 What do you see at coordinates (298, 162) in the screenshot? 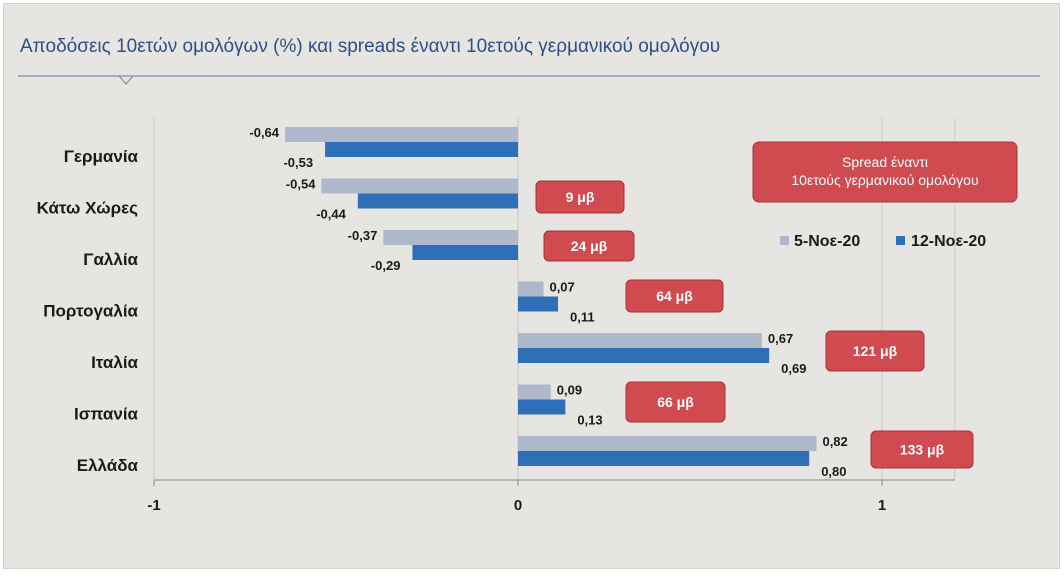
I see `value-label-series-2: -0,53` at bounding box center [298, 162].